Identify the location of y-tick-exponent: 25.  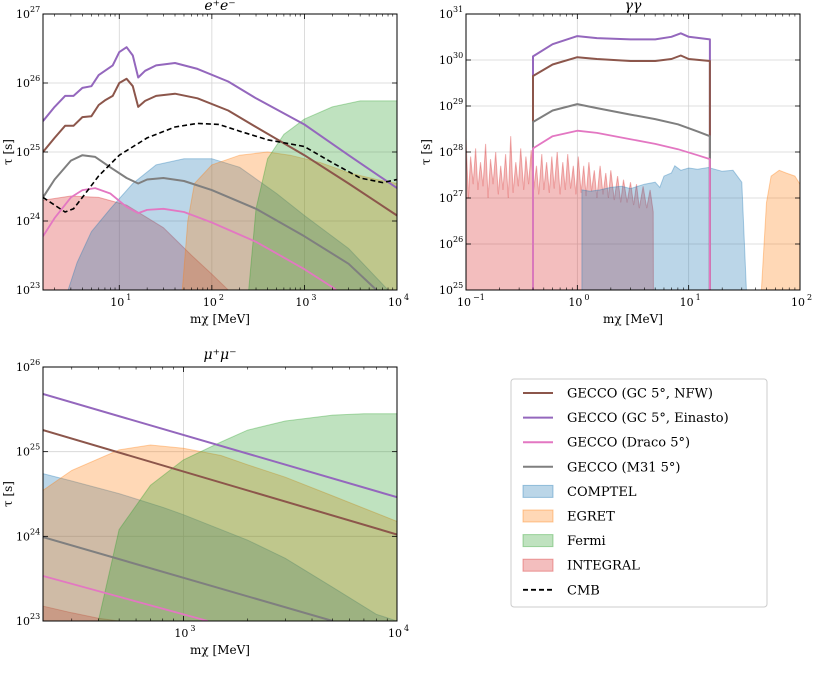
(35, 447).